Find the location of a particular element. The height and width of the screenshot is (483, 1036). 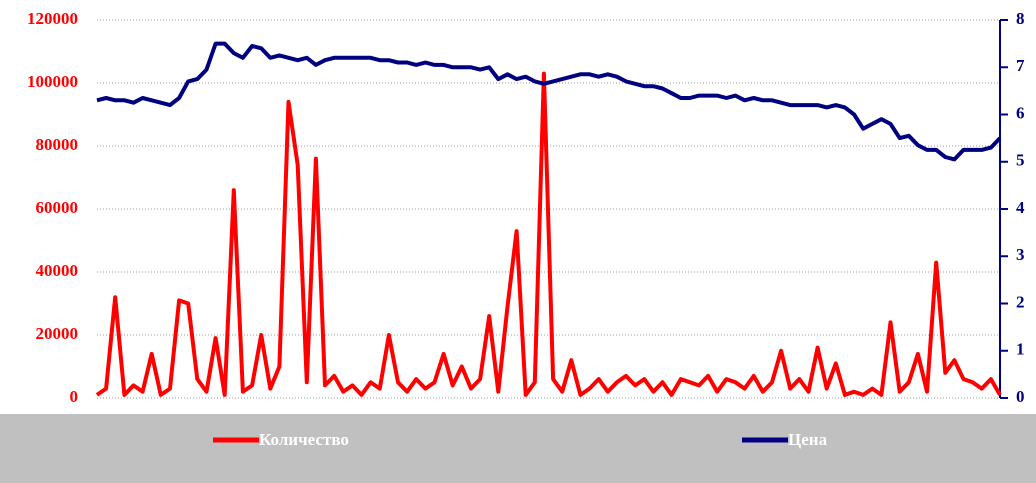

y2-tick-label: 0 is located at coordinates (1020, 396).